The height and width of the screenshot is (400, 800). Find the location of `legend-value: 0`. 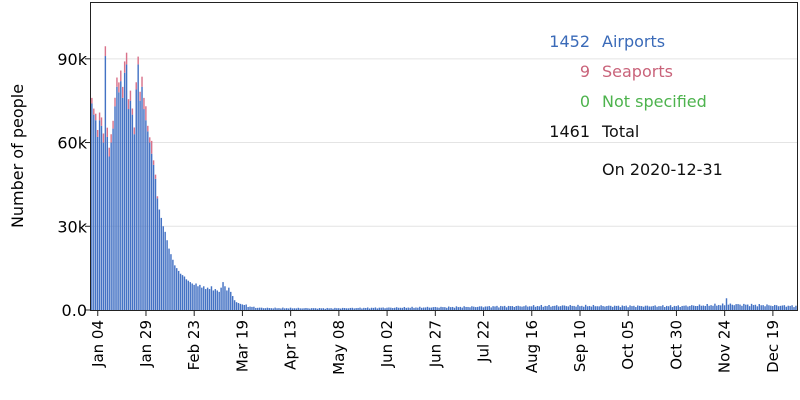

legend-value: 0 is located at coordinates (585, 101).